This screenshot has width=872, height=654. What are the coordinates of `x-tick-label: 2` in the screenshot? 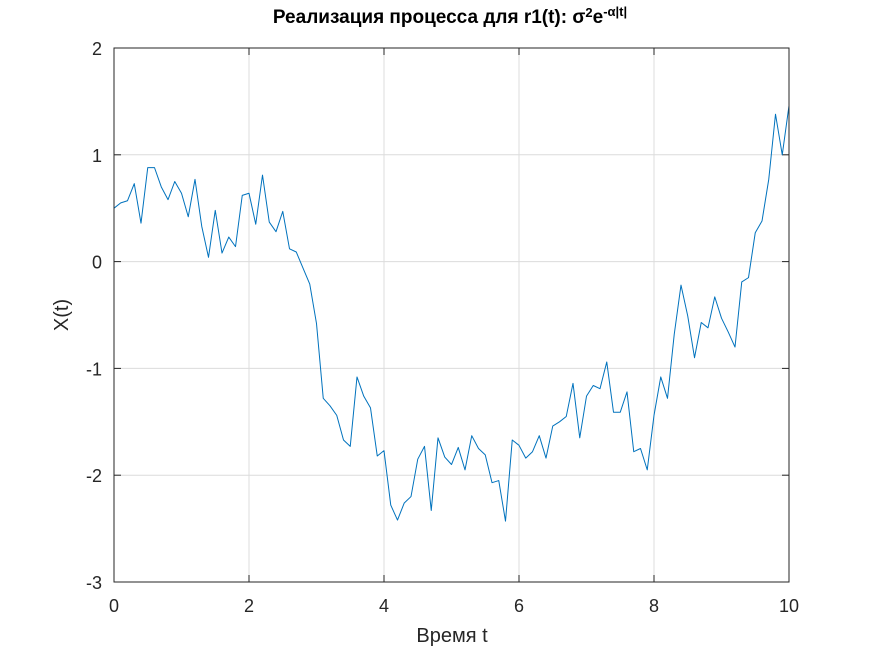 It's located at (249, 606).